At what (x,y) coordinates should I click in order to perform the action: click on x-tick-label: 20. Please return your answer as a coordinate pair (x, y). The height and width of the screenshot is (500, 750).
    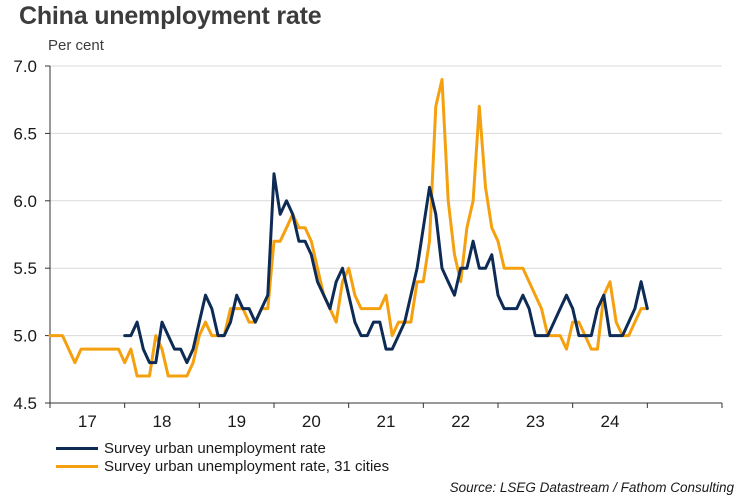
    Looking at the image, I should click on (311, 421).